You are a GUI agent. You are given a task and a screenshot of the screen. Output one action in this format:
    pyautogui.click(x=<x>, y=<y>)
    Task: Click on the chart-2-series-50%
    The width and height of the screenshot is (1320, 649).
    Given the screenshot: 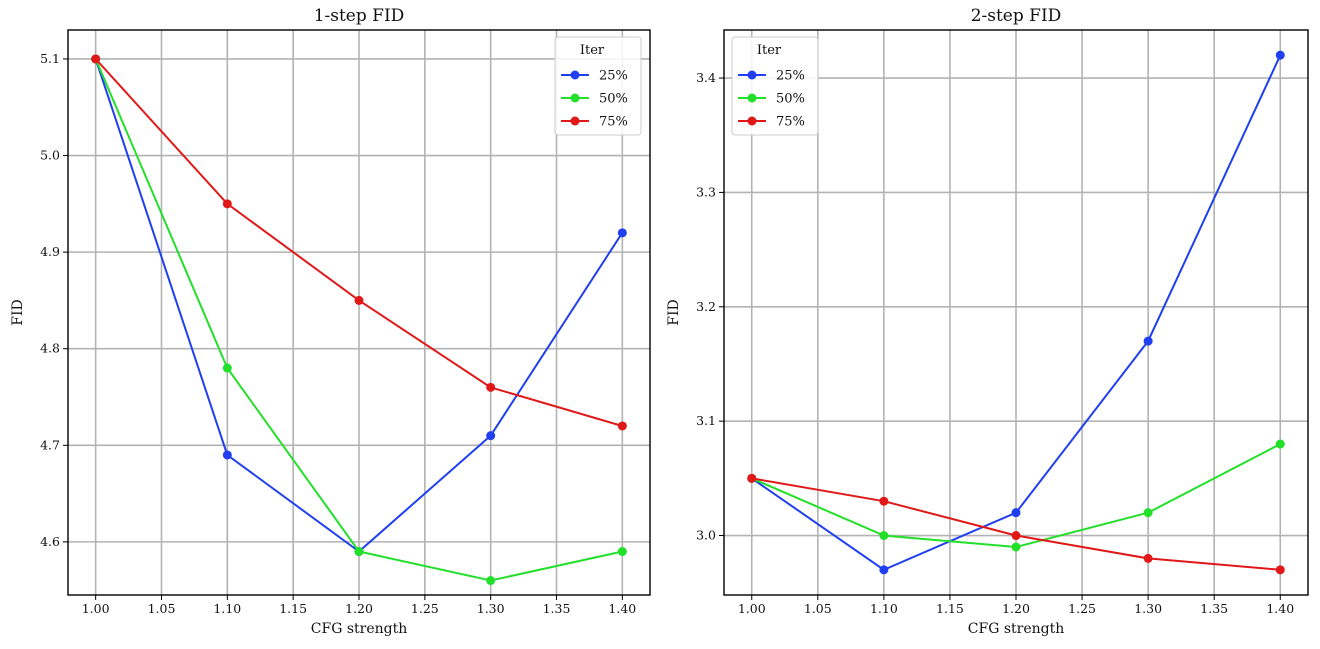 What is the action you would take?
    pyautogui.click(x=1016, y=495)
    